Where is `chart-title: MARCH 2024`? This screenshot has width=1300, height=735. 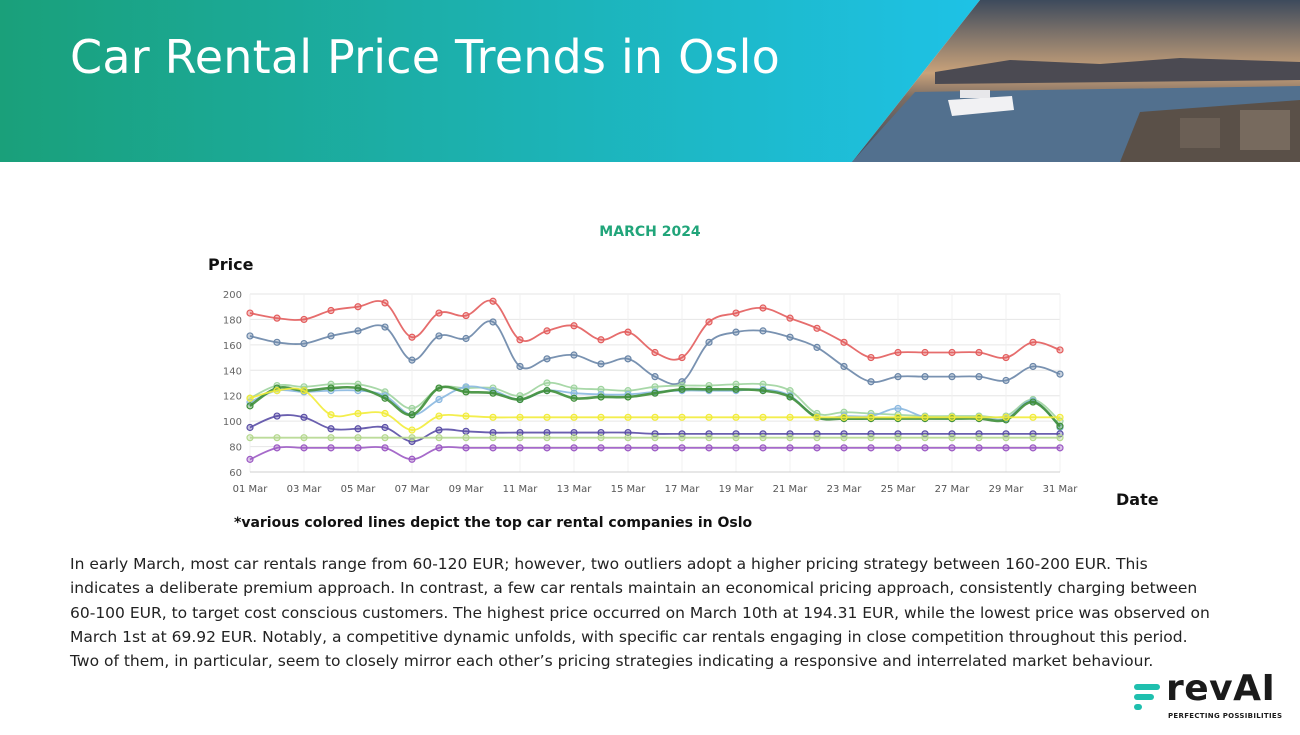 chart-title: MARCH 2024 is located at coordinates (650, 232).